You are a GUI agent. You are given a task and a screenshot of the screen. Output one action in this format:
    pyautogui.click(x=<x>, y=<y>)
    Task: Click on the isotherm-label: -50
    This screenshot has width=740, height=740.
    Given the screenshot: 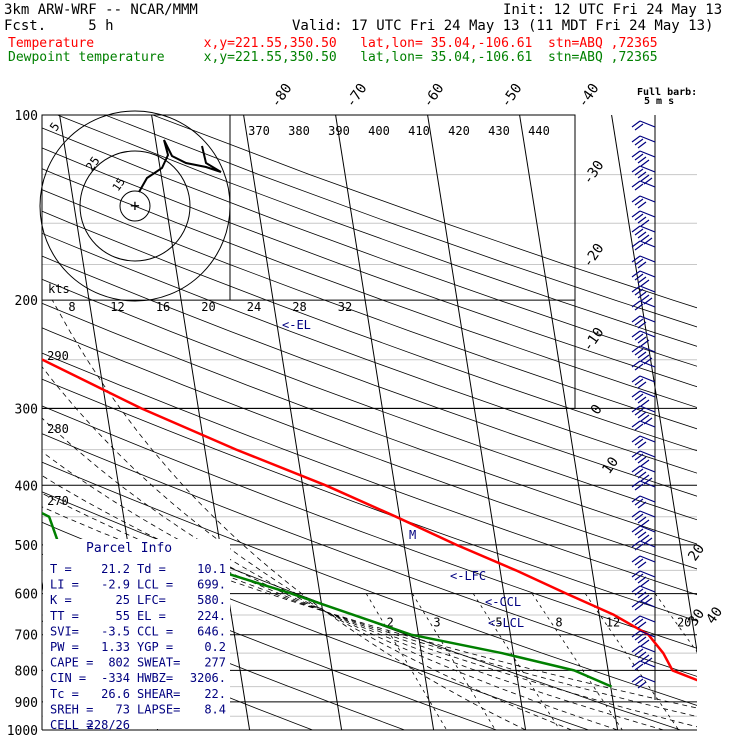 What is the action you would take?
    pyautogui.click(x=512, y=96)
    